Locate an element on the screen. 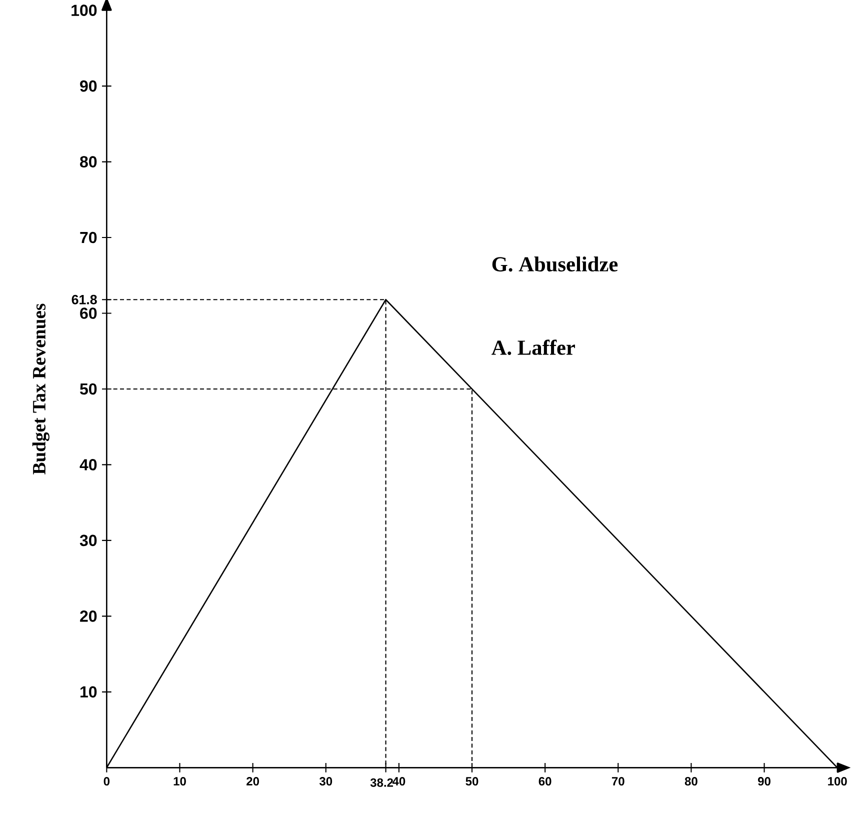  y-tick-label: 10 is located at coordinates (88, 692).